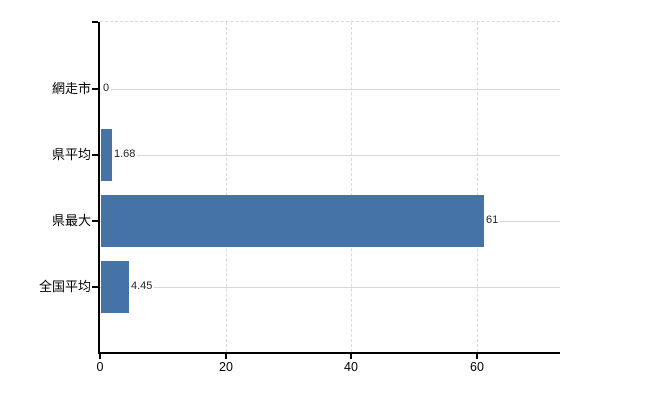 The height and width of the screenshot is (400, 650). Describe the element at coordinates (99, 188) in the screenshot. I see `y-axis` at that location.